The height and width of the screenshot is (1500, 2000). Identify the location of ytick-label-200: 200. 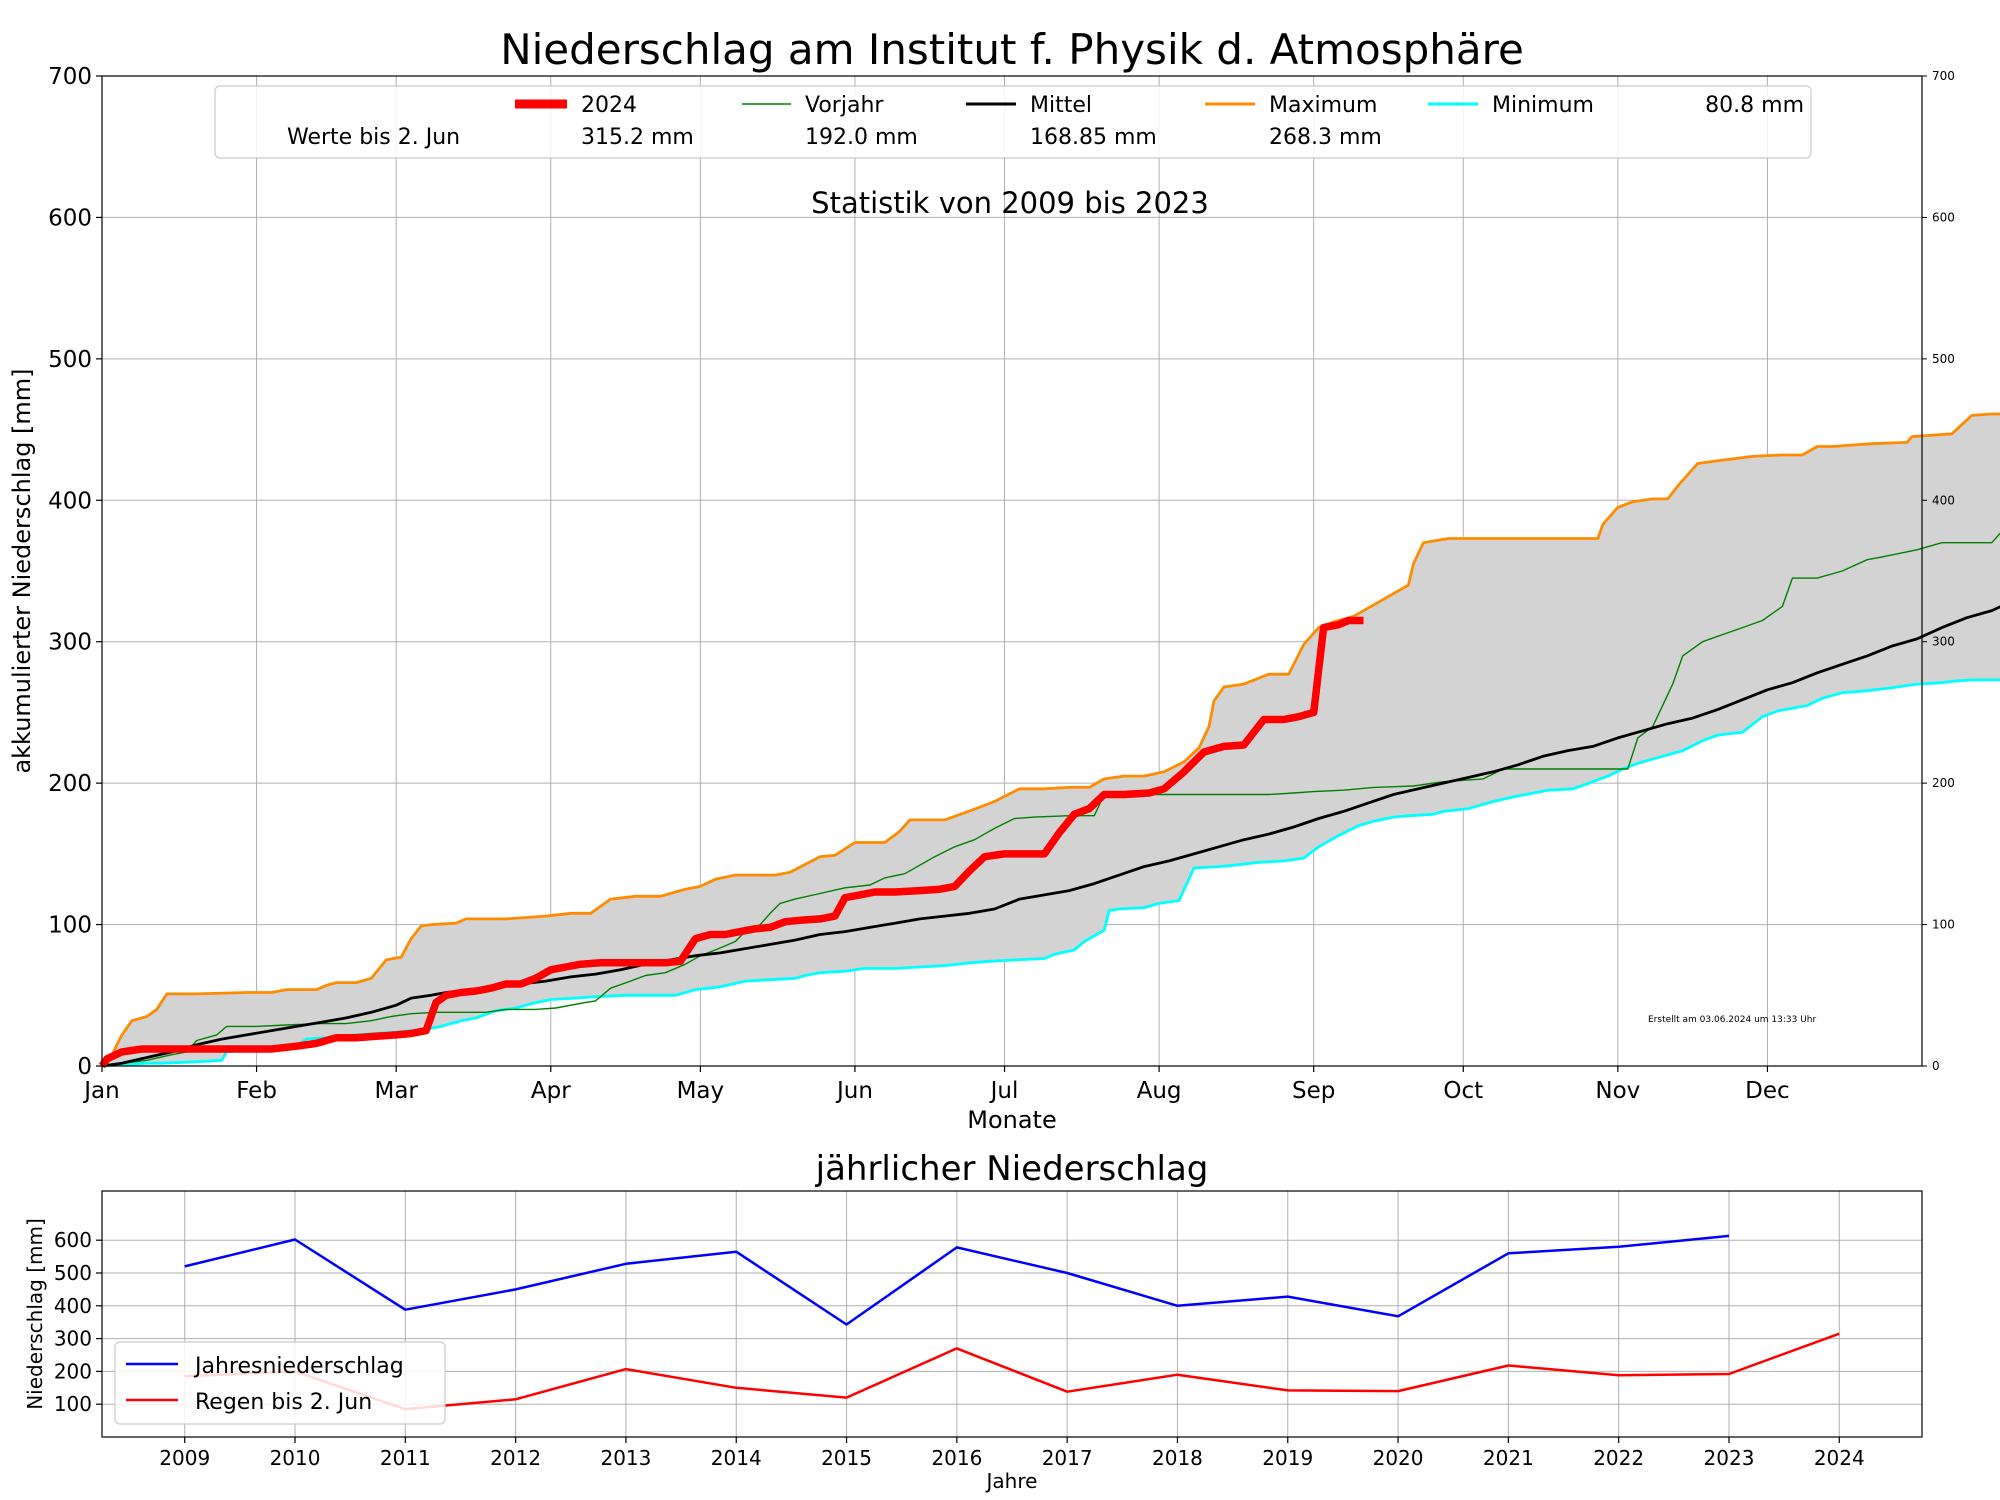
(70, 784).